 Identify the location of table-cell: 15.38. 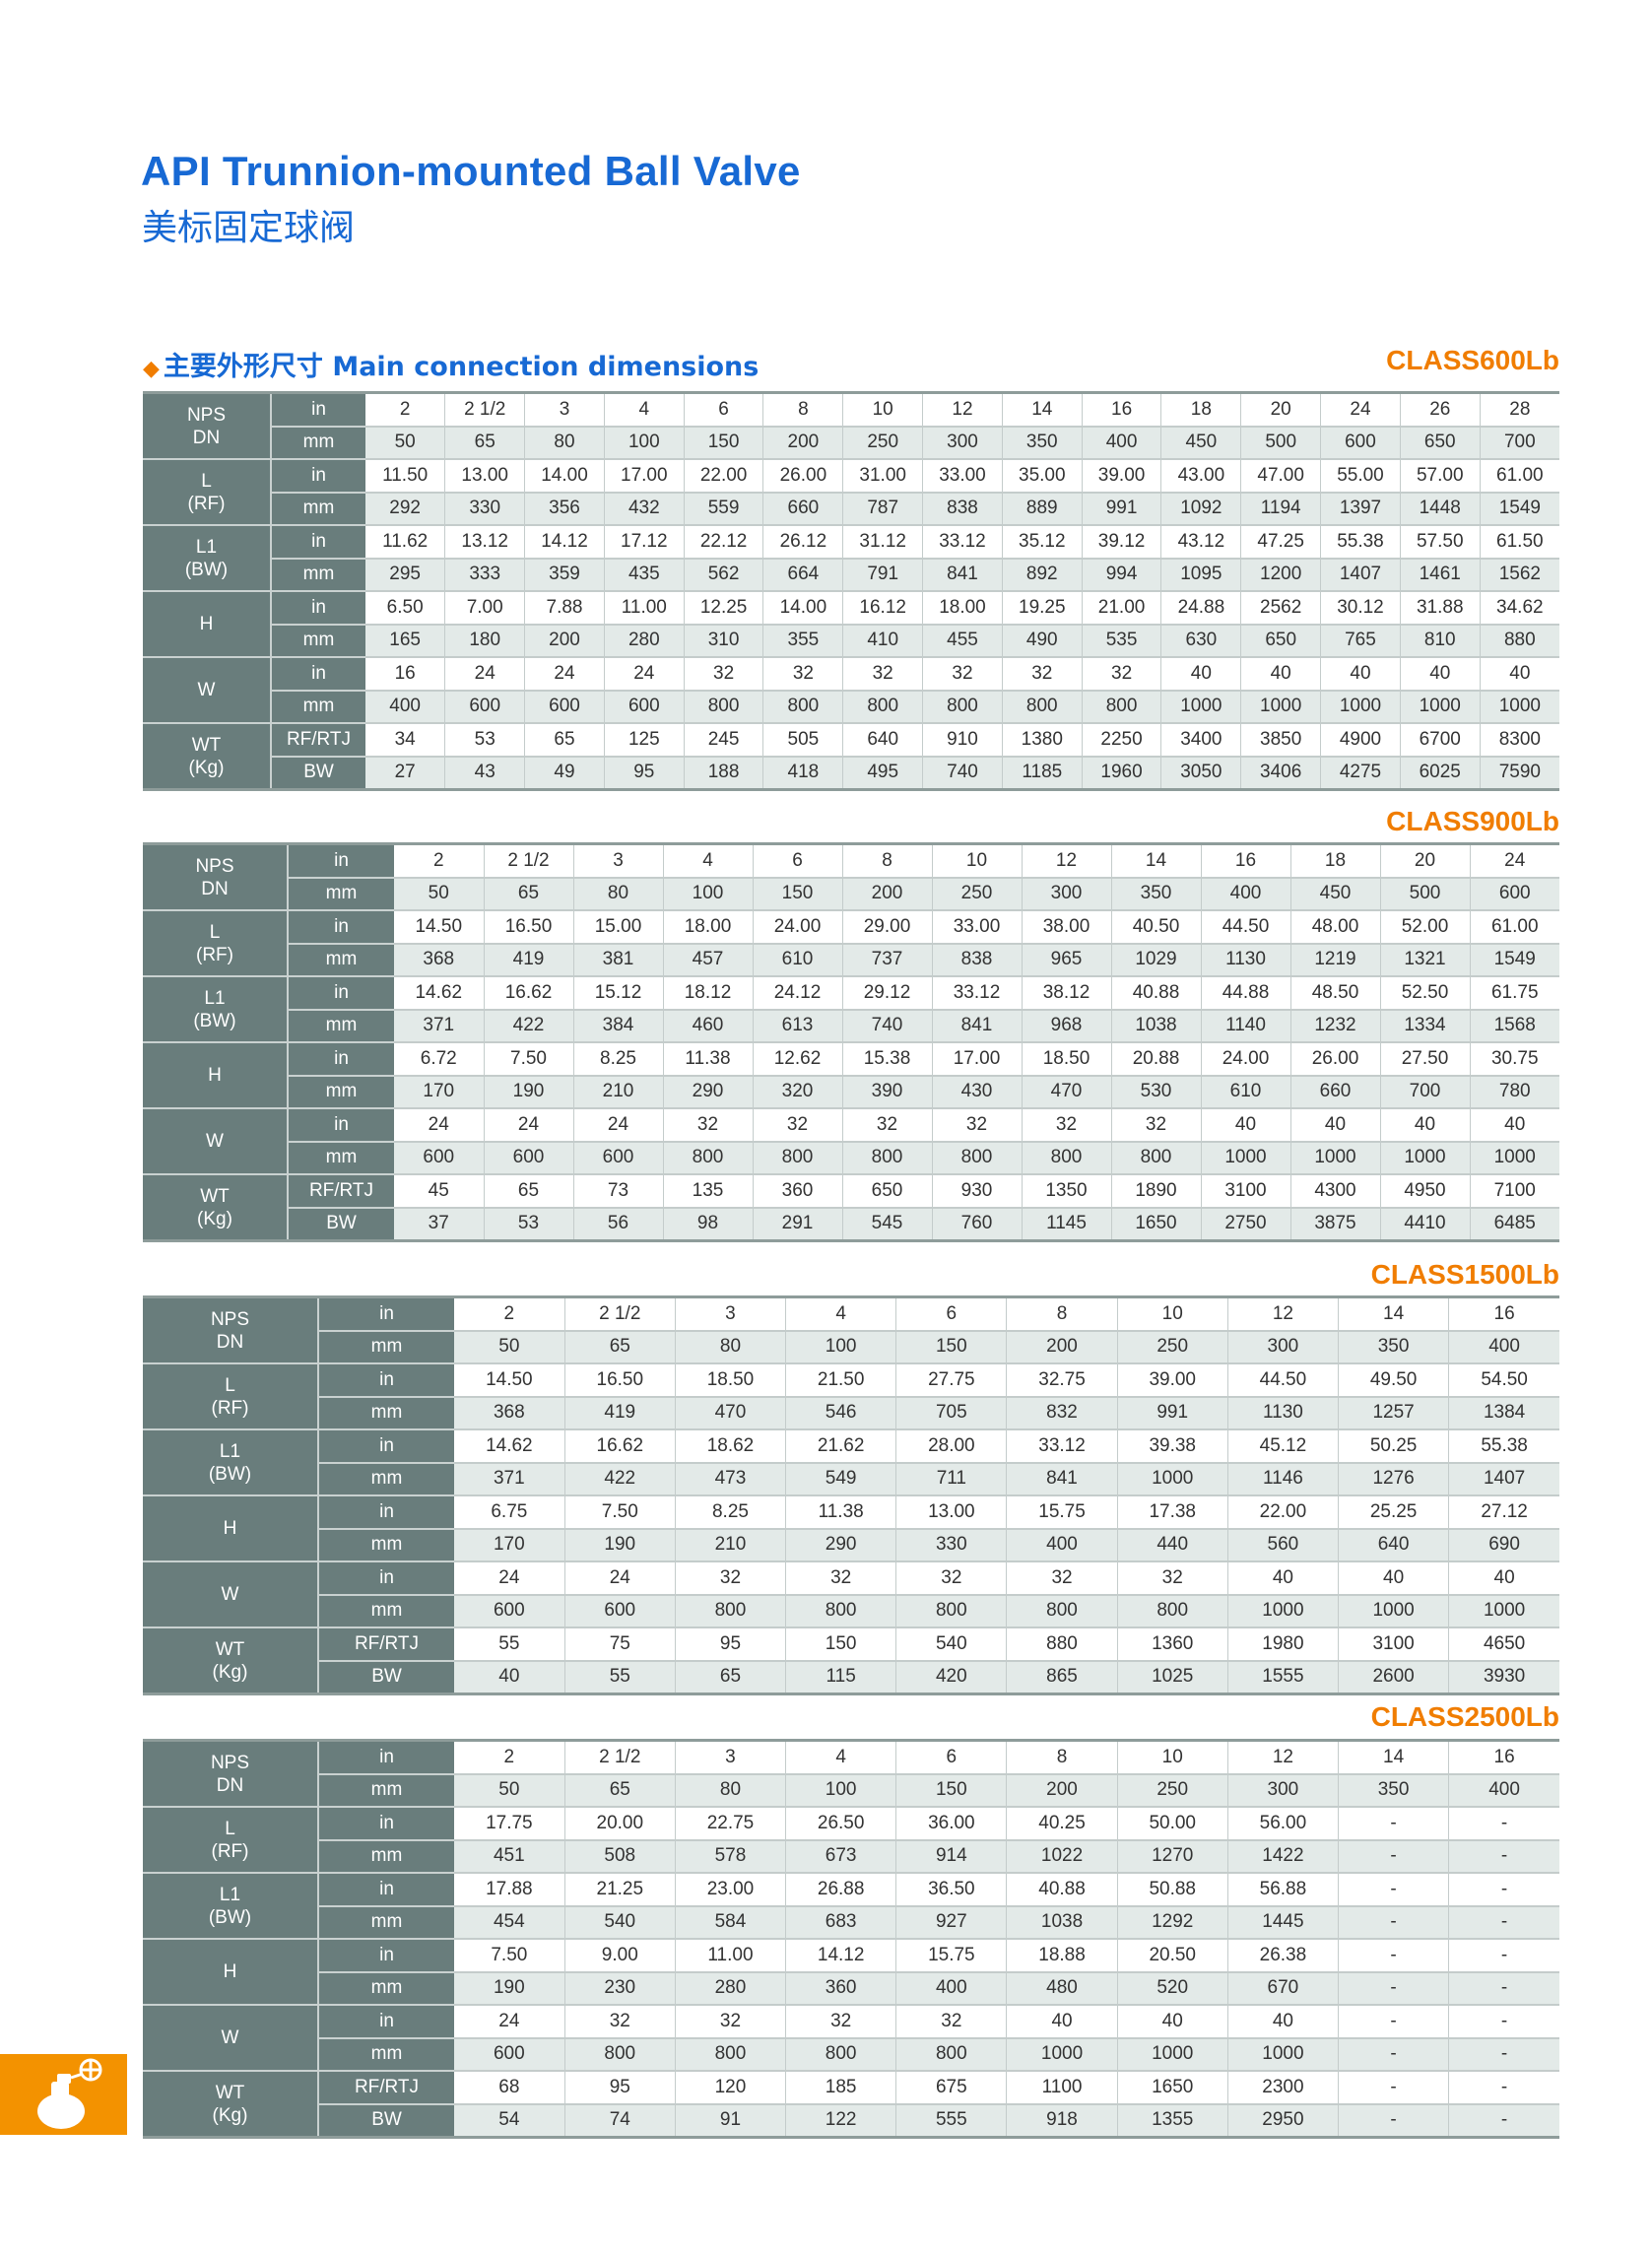
(887, 1060).